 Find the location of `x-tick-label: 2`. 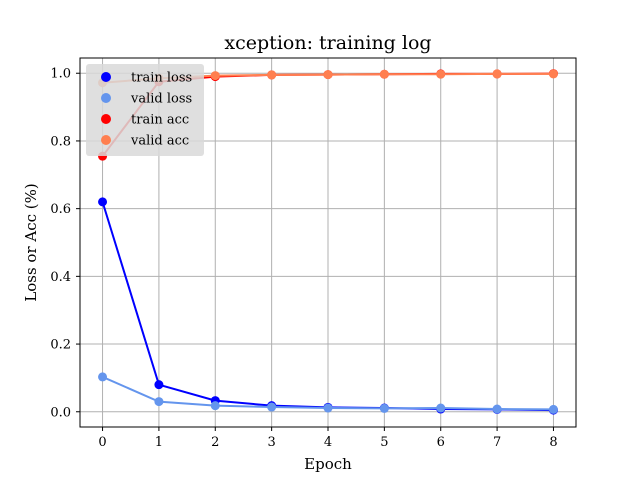

x-tick-label: 2 is located at coordinates (215, 442).